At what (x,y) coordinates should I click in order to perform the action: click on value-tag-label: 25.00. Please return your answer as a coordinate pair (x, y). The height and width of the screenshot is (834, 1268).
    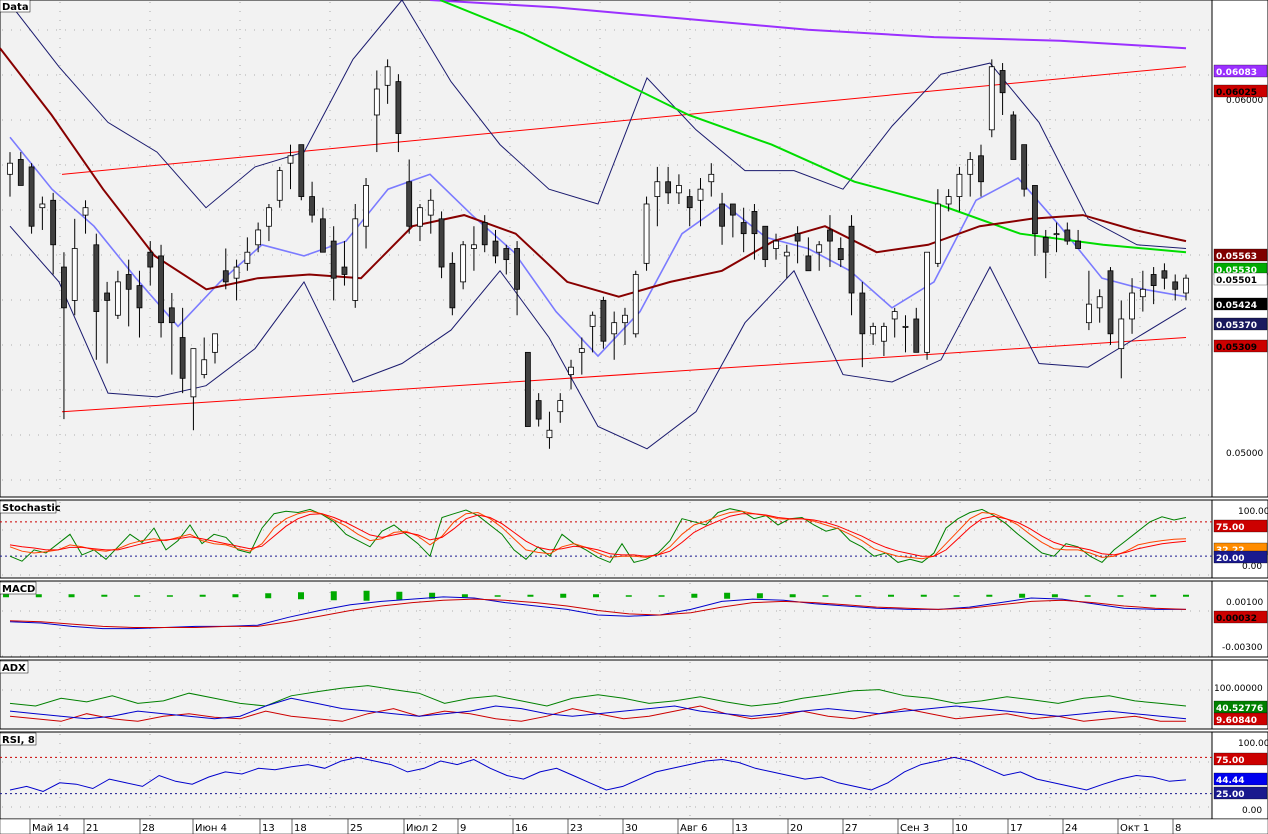
    Looking at the image, I should click on (1230, 795).